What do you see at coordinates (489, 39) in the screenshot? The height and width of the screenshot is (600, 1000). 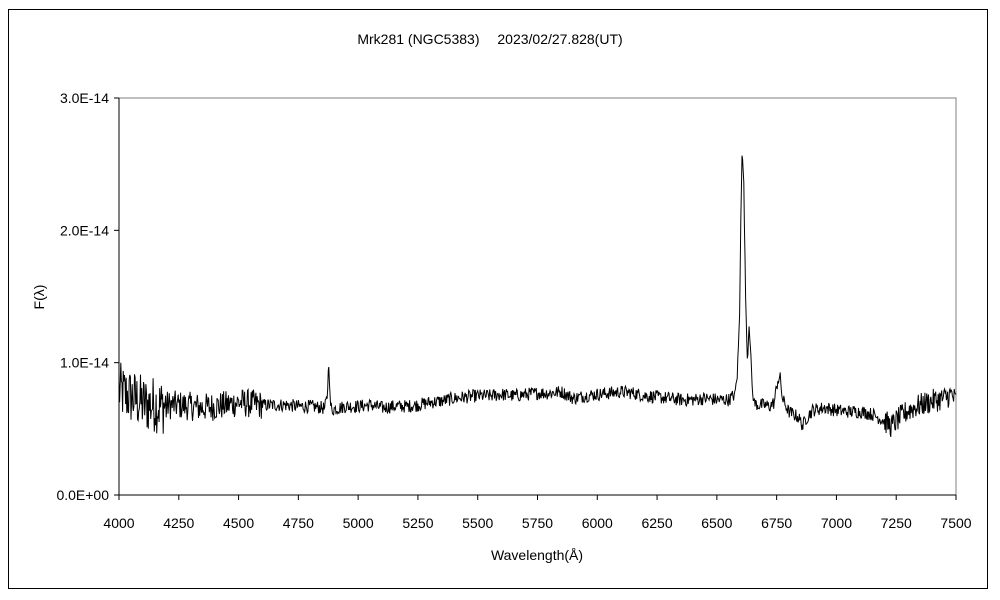 I see `chart-title: Mrk281 (NGC5383) 2023/02/27.828(UT)` at bounding box center [489, 39].